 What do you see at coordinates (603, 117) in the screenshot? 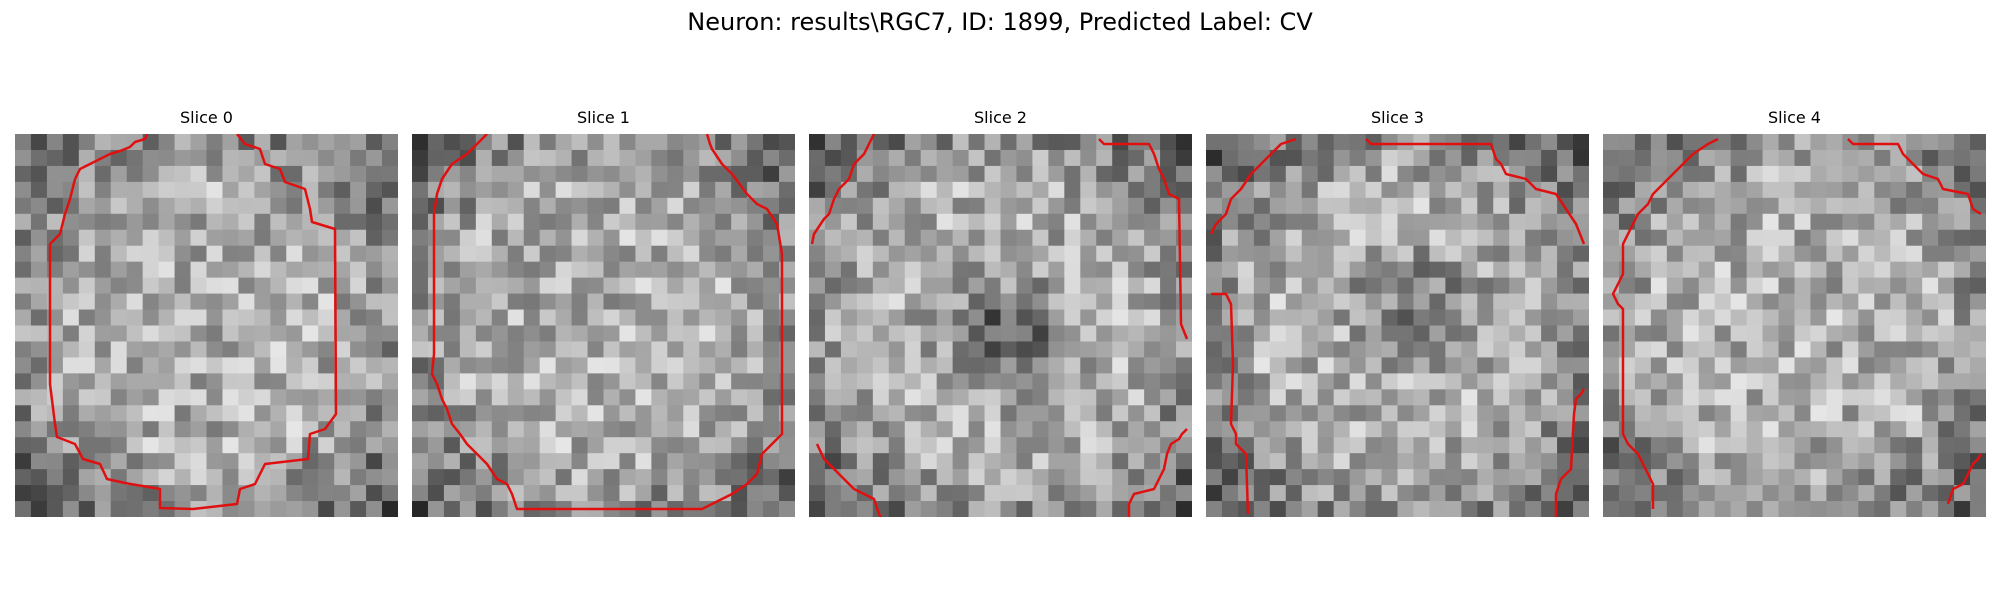
I see `slice-title: Slice 1` at bounding box center [603, 117].